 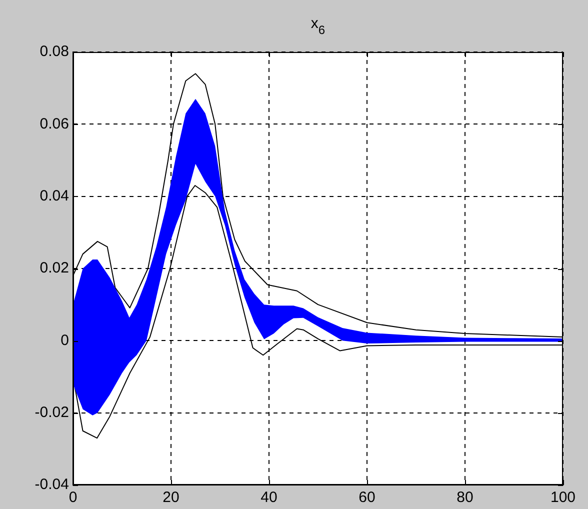 What do you see at coordinates (563, 497) in the screenshot?
I see `x-tick-label: 100` at bounding box center [563, 497].